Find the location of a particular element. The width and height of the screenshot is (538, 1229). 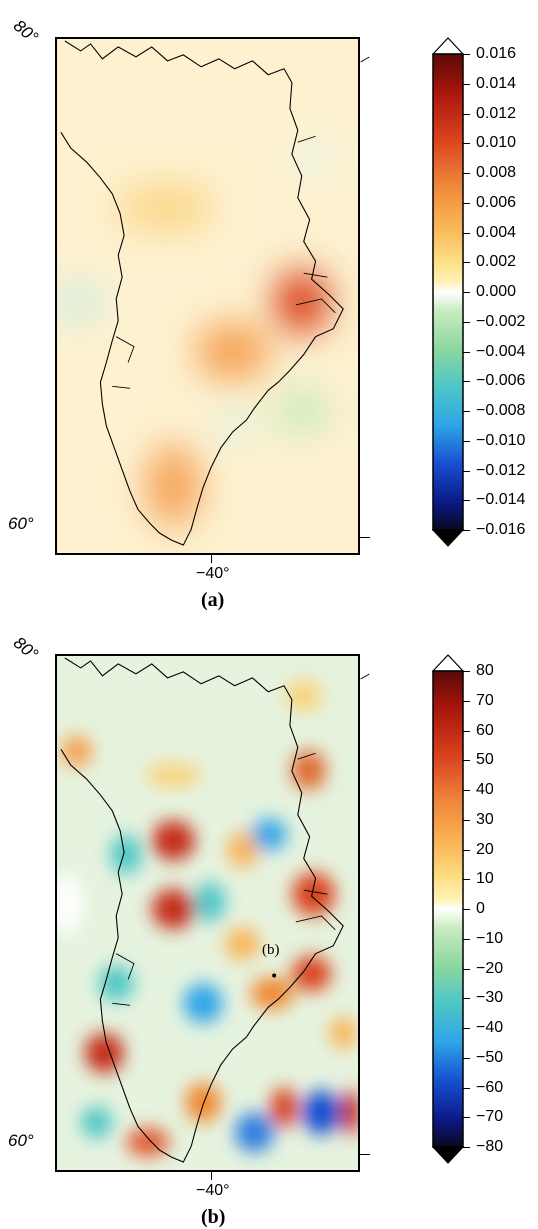

anomaly-west-low is located at coordinates (81, 302).